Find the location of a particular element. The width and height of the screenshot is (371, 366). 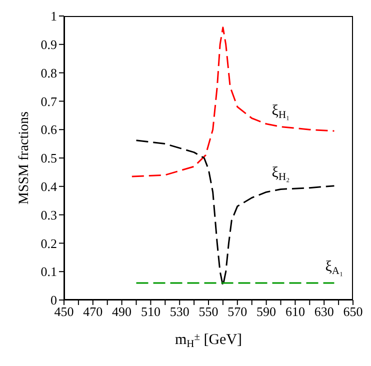

y-tick-label: 0 is located at coordinates (53, 300).